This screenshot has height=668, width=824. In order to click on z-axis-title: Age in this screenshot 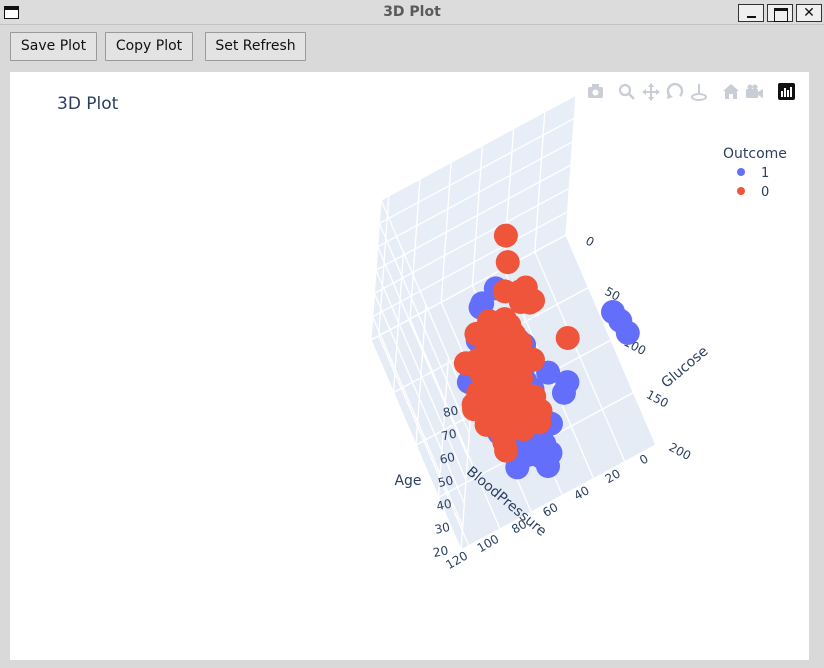, I will do `click(407, 481)`.